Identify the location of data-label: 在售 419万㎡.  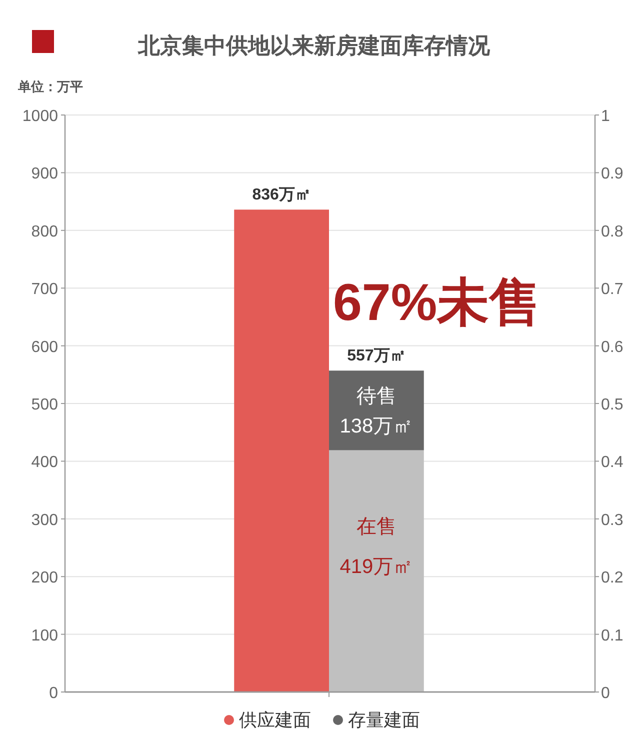
(377, 547).